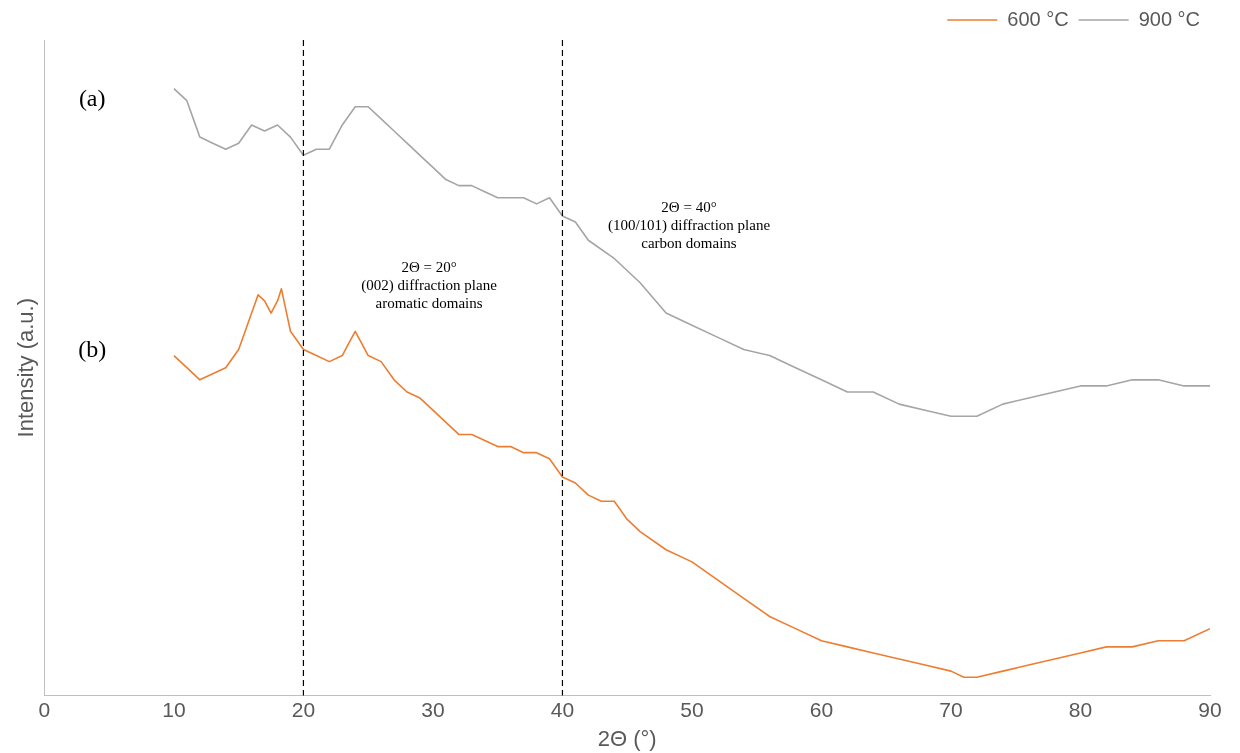 This screenshot has width=1240, height=753. Describe the element at coordinates (1080, 709) in the screenshot. I see `x-tick-label: 80` at that location.